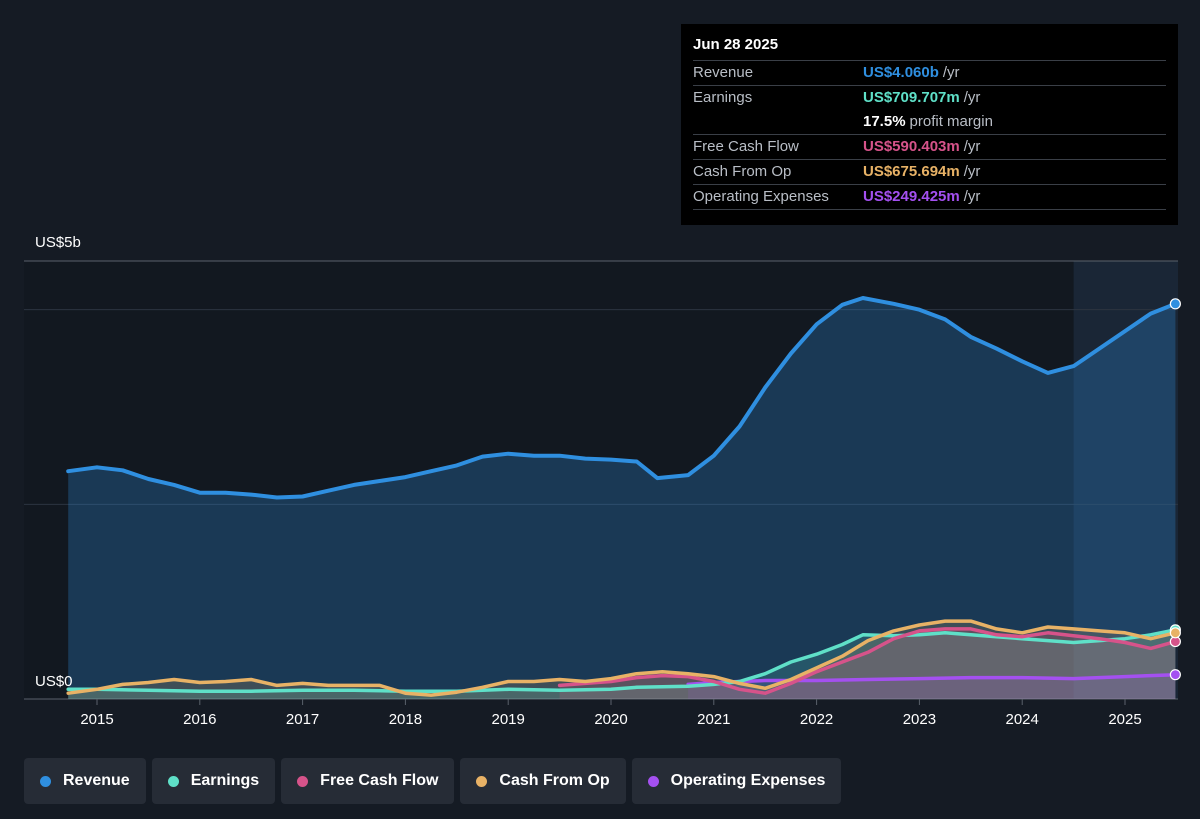 The image size is (1200, 819). Describe the element at coordinates (405, 719) in the screenshot. I see `x-tick-label: 2018` at that location.